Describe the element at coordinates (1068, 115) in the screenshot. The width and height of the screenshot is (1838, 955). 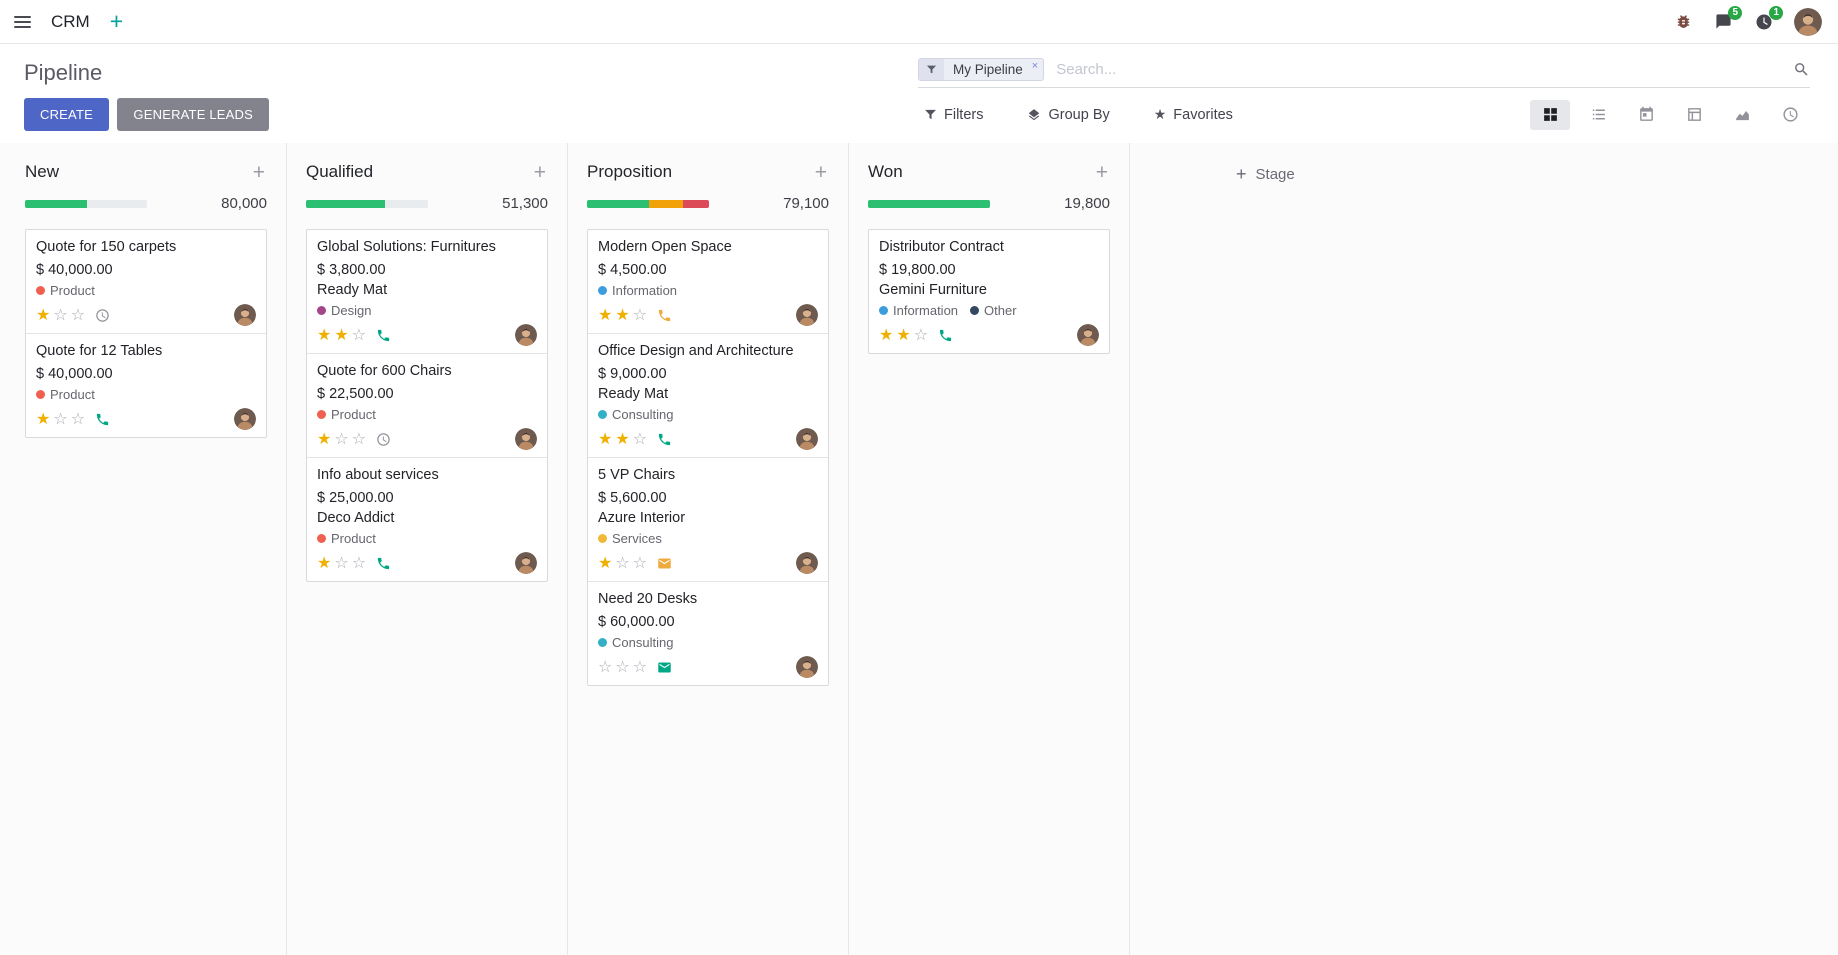
I see `group-by-menu-button: Group By` at that location.